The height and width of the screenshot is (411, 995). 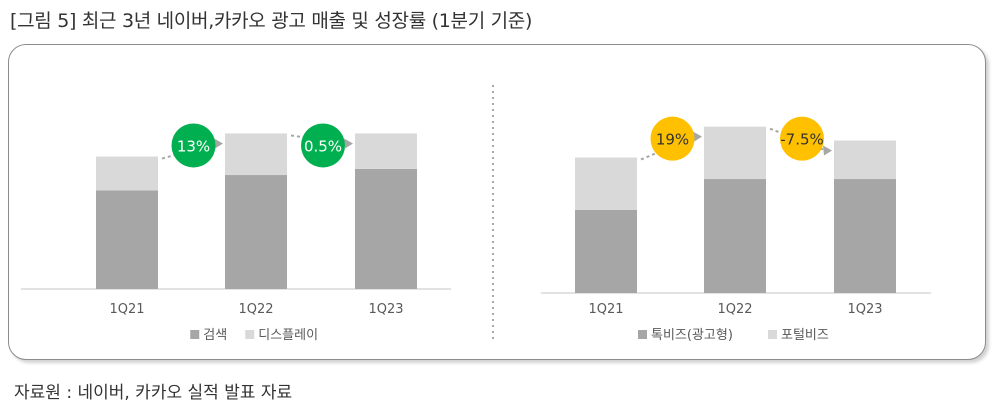 I want to click on legend-label: 톡비즈(광고형), so click(x=692, y=335).